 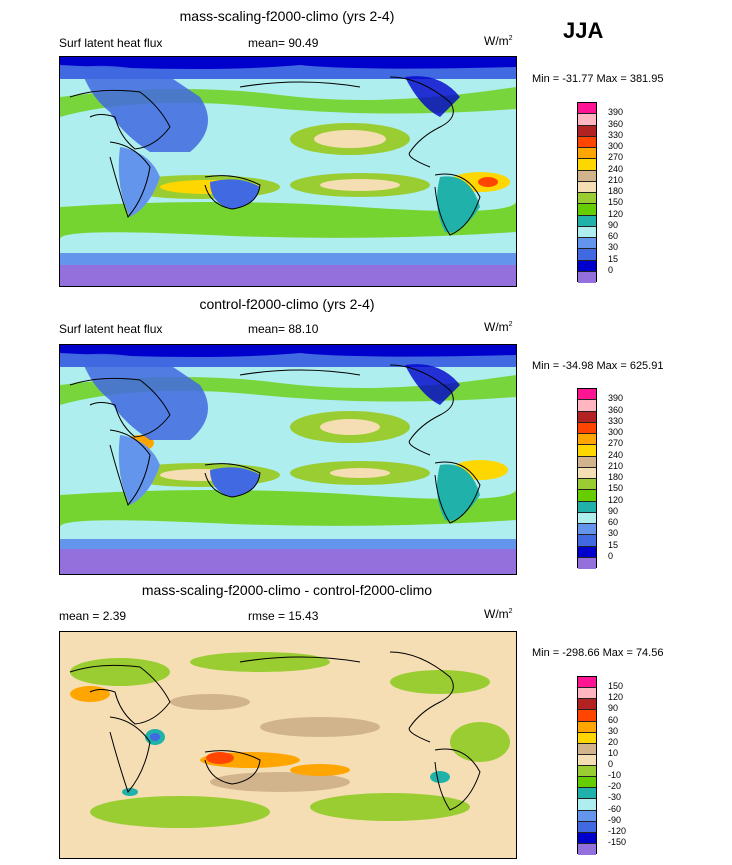 I want to click on colorbar-tick-label: -150, so click(x=617, y=841).